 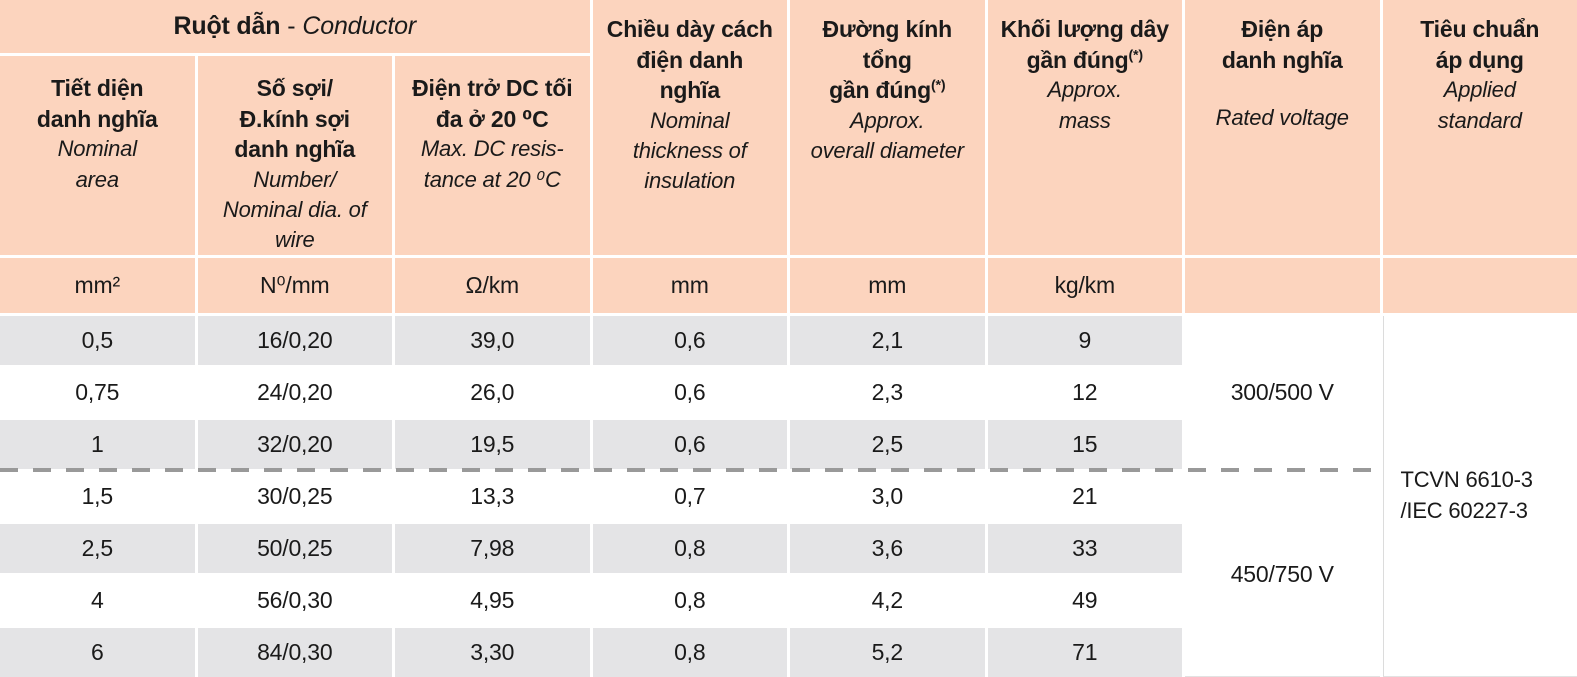 What do you see at coordinates (294, 444) in the screenshot?
I see `row3-strands-cell: 32/0,20` at bounding box center [294, 444].